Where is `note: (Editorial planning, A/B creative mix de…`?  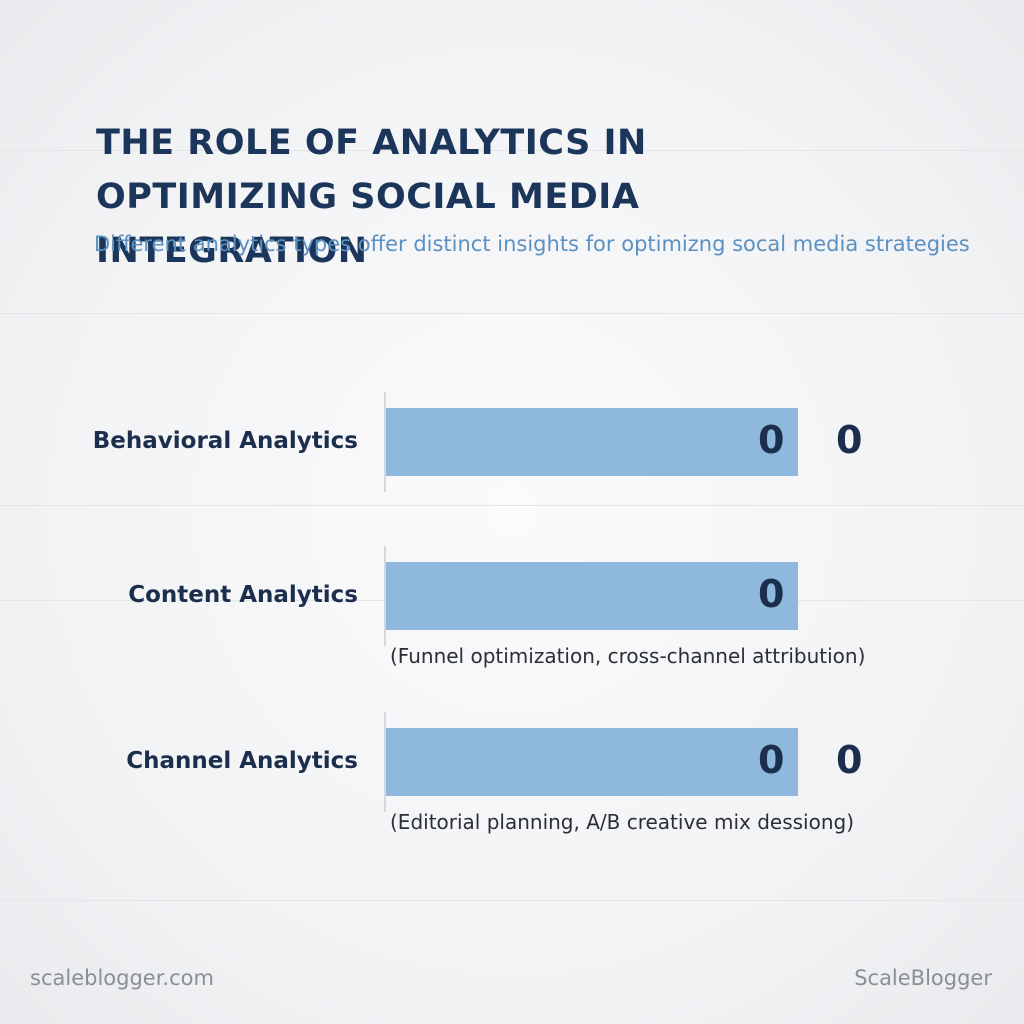 note: (Editorial planning, A/B creative mix de… is located at coordinates (622, 822).